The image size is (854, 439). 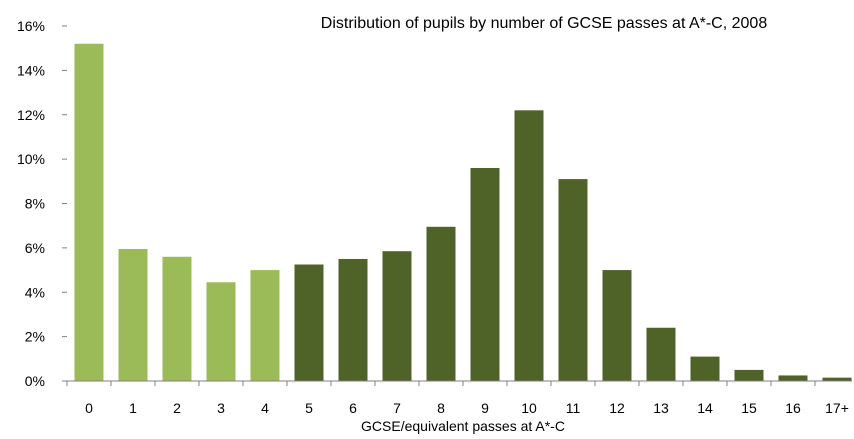 I want to click on x-tick-label: 10, so click(x=529, y=408).